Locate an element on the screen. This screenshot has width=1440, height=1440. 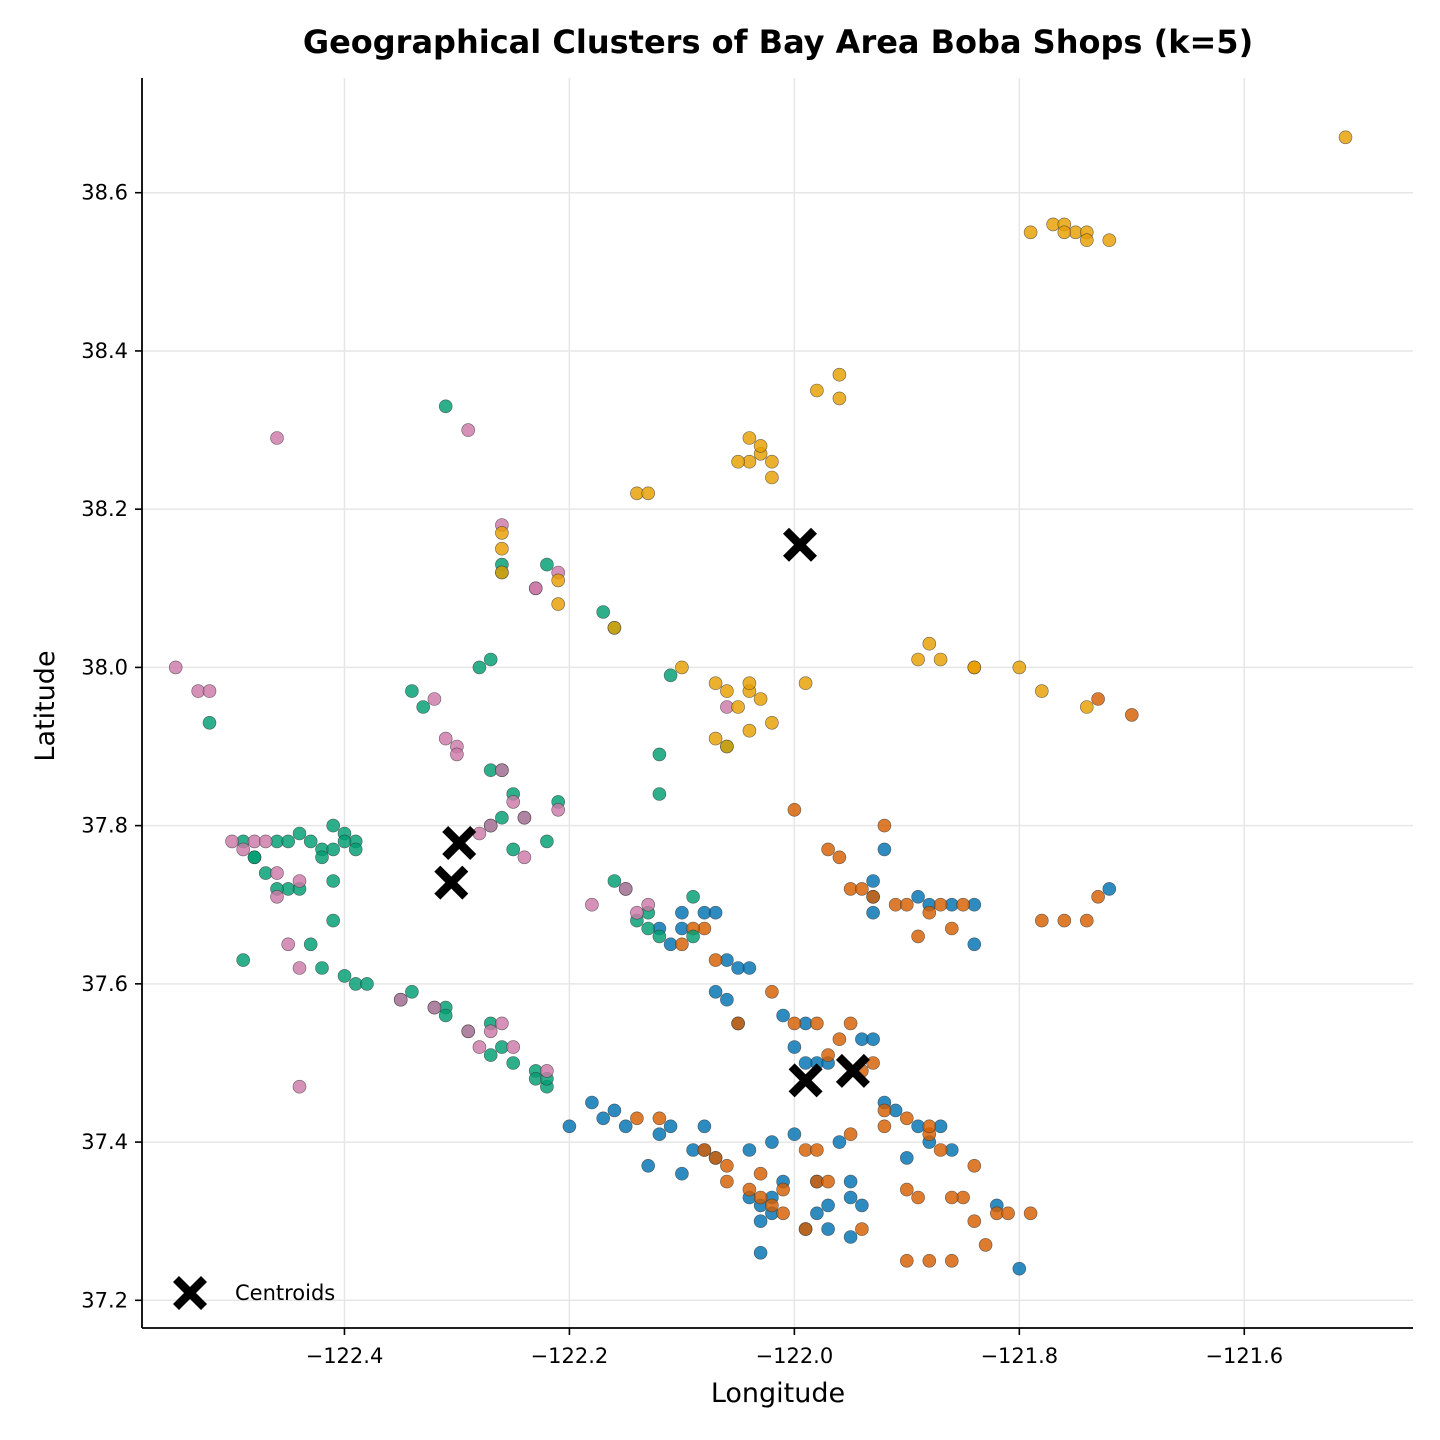
y-tick-label: 38.0 is located at coordinates (104, 667).